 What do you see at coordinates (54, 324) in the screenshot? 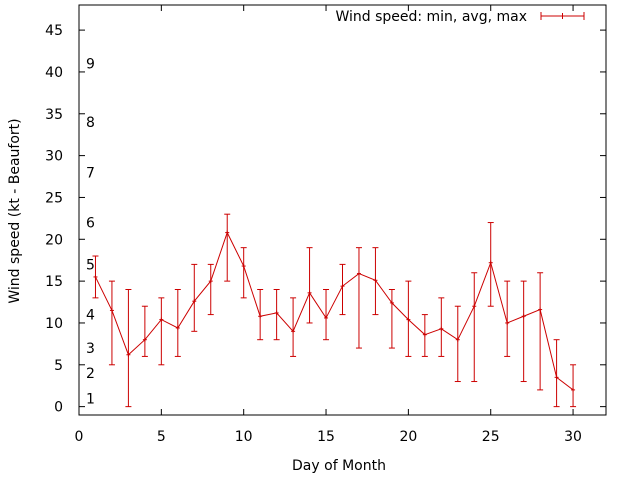
I see `y-tick-label: 10` at bounding box center [54, 324].